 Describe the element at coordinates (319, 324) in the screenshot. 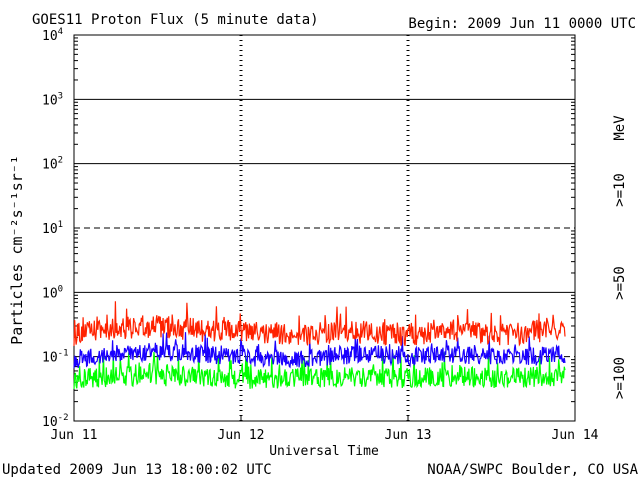

I see `series-line-ge10` at that location.